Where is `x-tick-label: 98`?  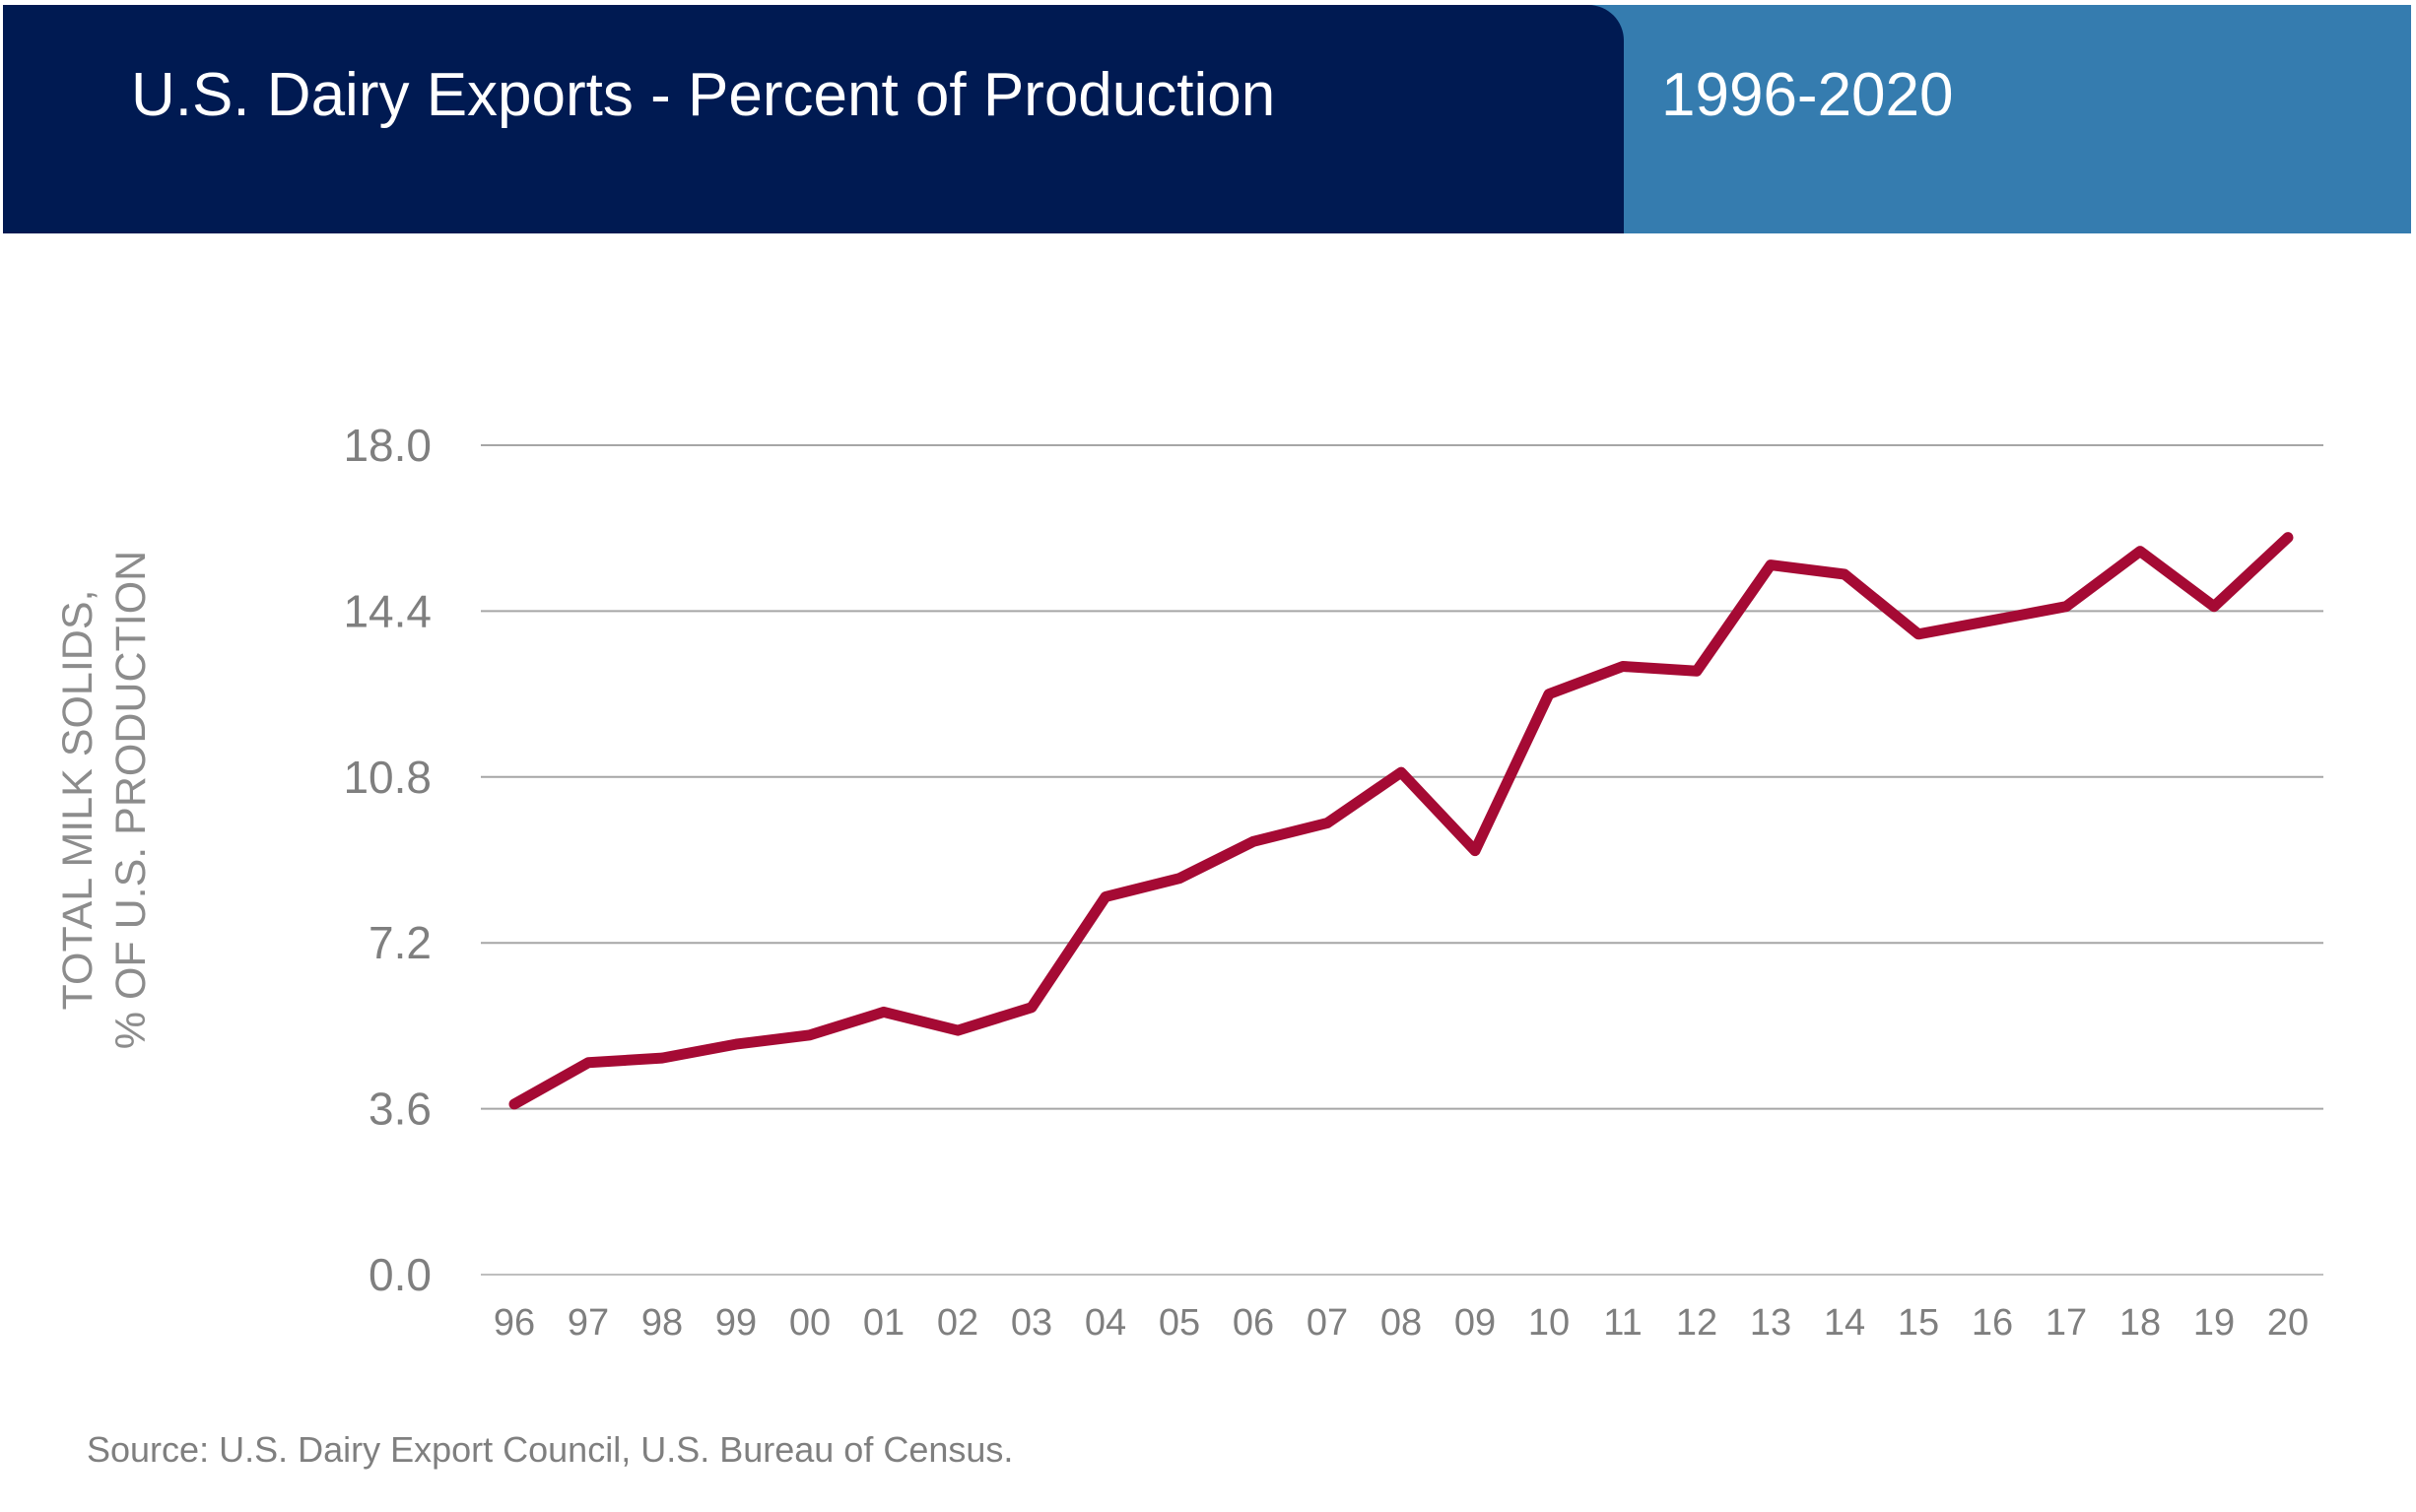 x-tick-label: 98 is located at coordinates (662, 1323).